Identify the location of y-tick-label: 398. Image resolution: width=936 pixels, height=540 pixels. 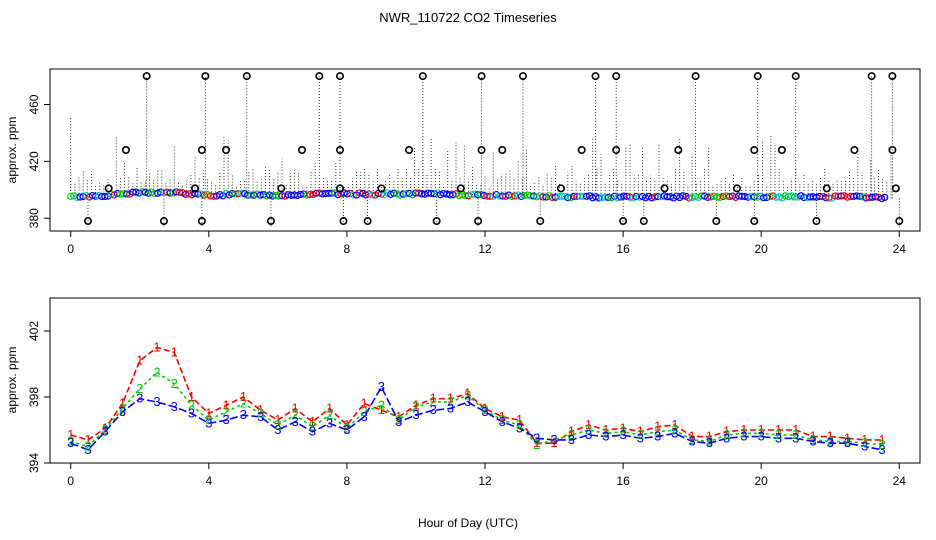
(34, 397).